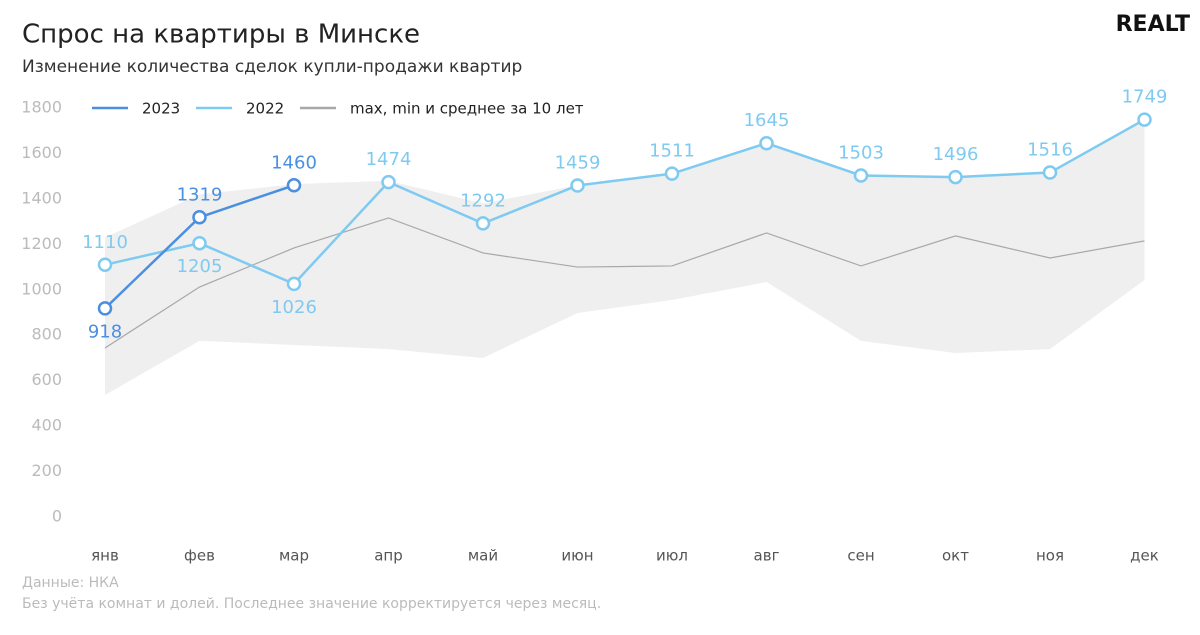  Describe the element at coordinates (105, 556) in the screenshot. I see `x-tick-label: янв` at that location.